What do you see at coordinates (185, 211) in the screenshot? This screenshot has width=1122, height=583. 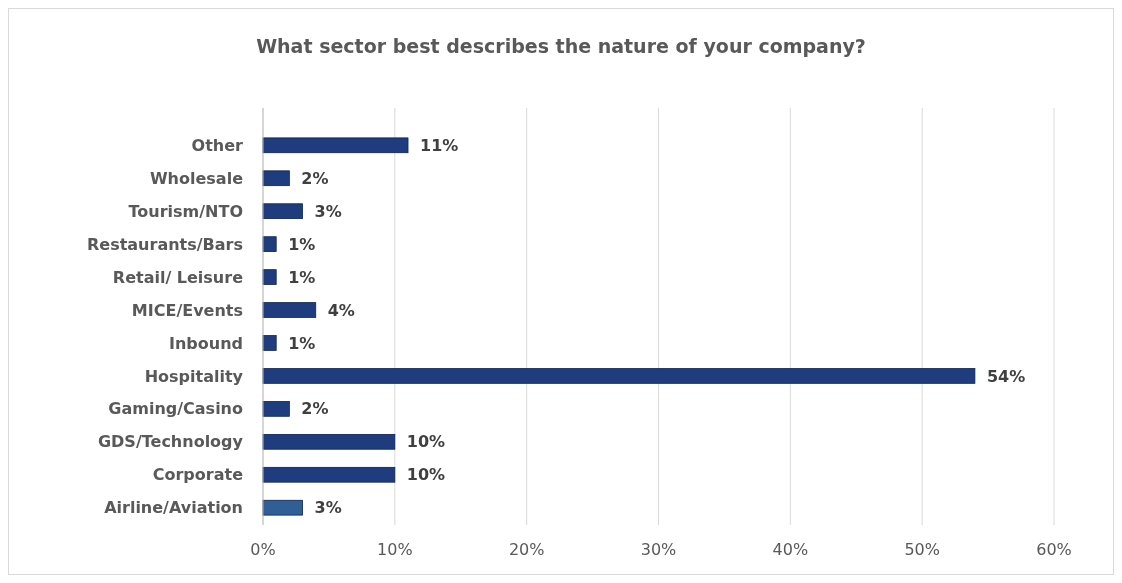 I see `y-tick-label: Tourism/NTO` at bounding box center [185, 211].